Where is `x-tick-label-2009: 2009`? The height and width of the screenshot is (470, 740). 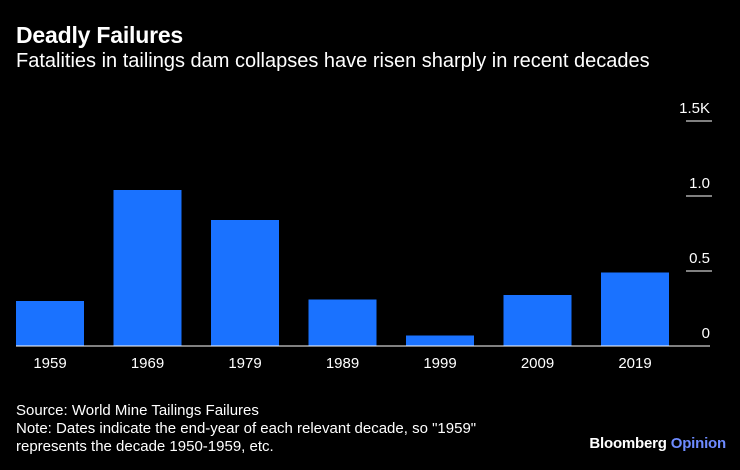 x-tick-label-2009: 2009 is located at coordinates (537, 363).